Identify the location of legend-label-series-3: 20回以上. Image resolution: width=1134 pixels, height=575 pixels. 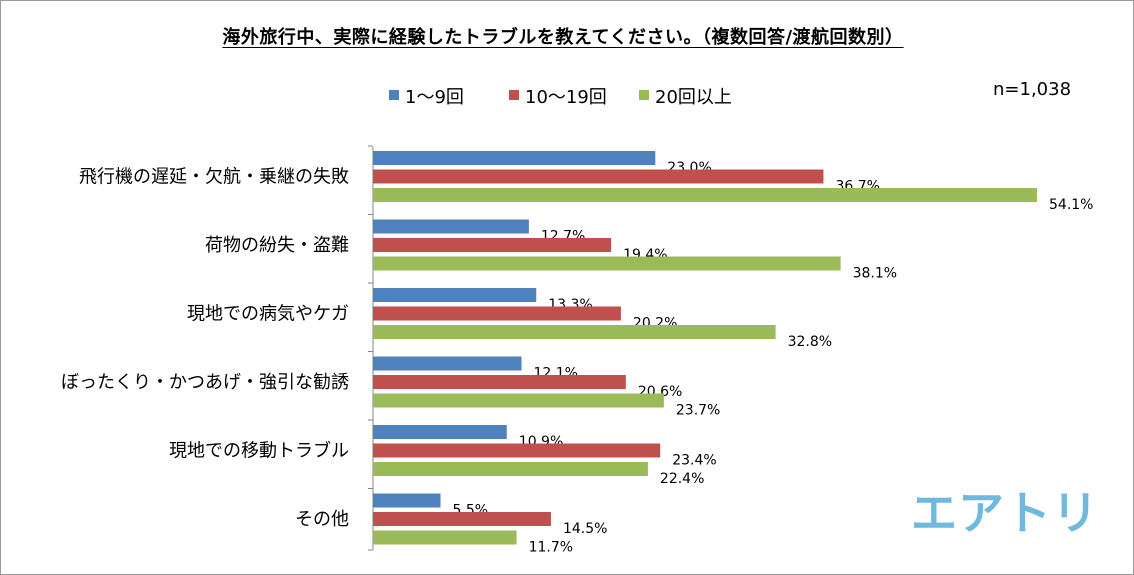
(693, 97).